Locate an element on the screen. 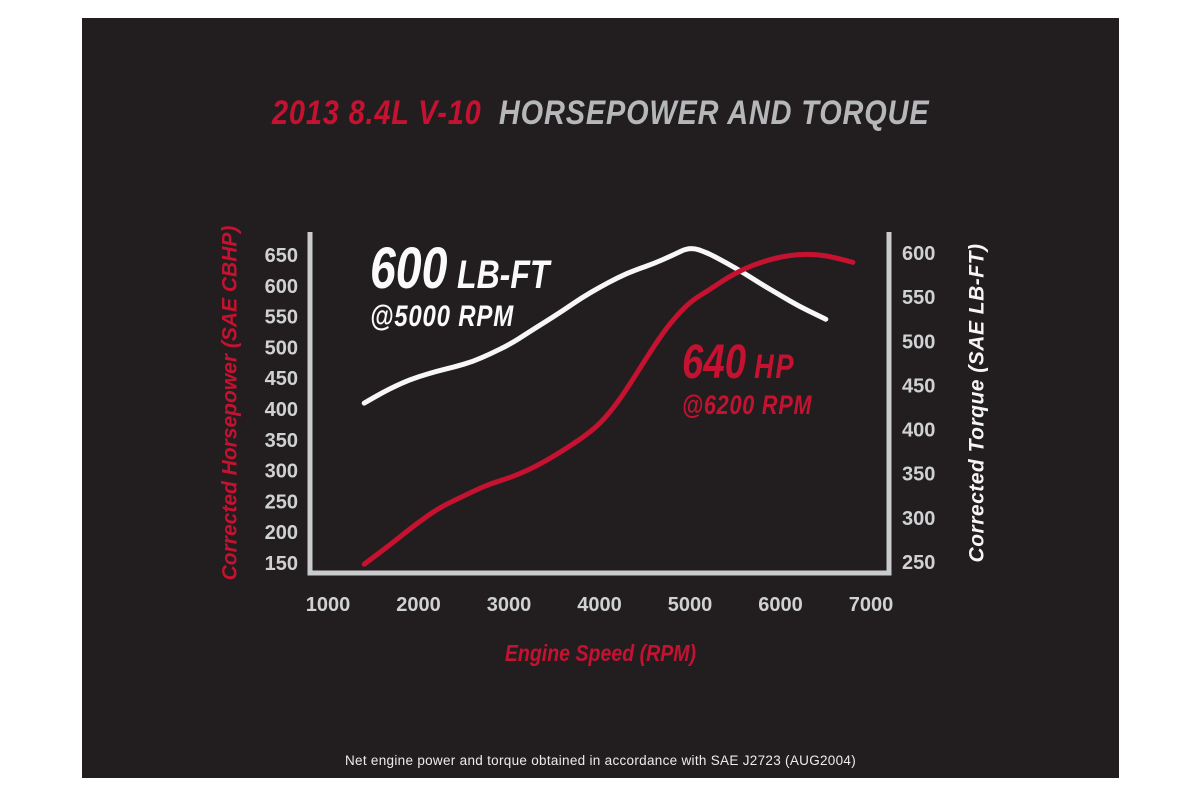 This screenshot has height=800, width=1200. x-tick-label: 7000 is located at coordinates (871, 605).